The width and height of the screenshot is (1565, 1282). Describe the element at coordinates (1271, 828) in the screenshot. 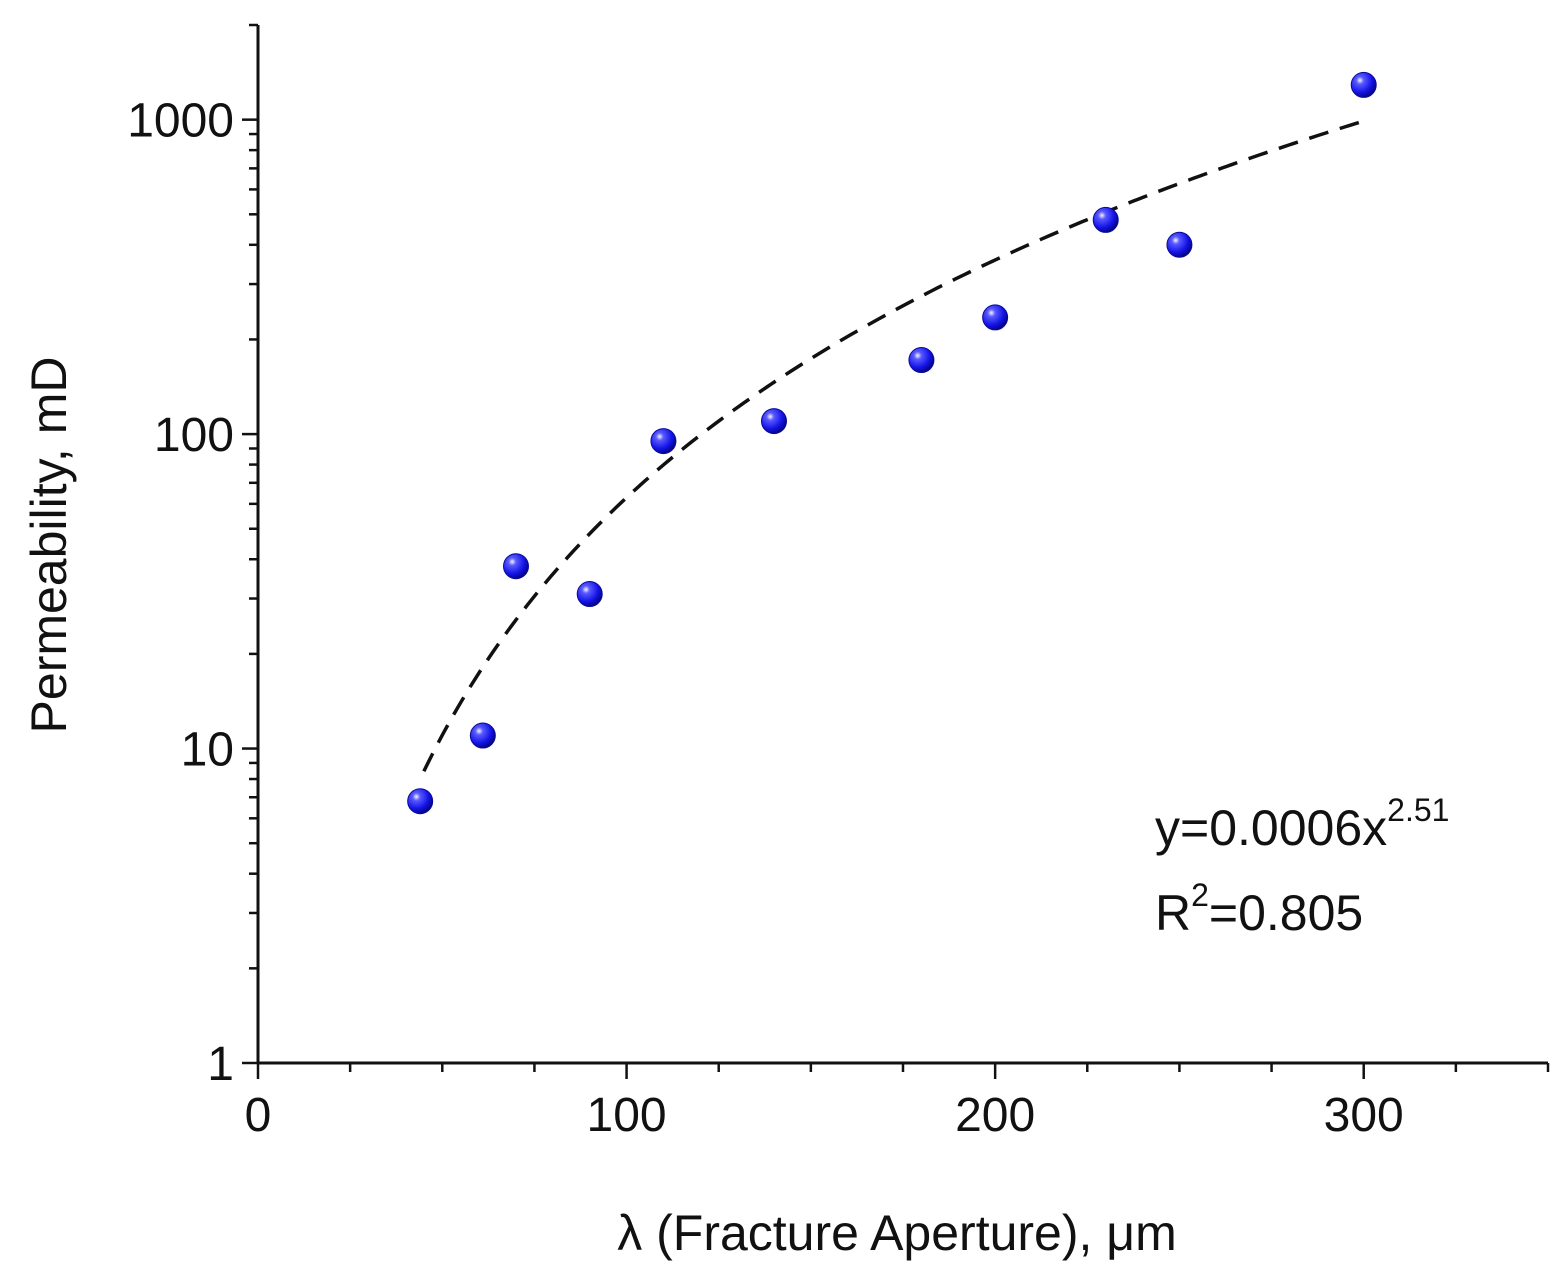

I see `fit-equation-text: y=0.0006x` at that location.